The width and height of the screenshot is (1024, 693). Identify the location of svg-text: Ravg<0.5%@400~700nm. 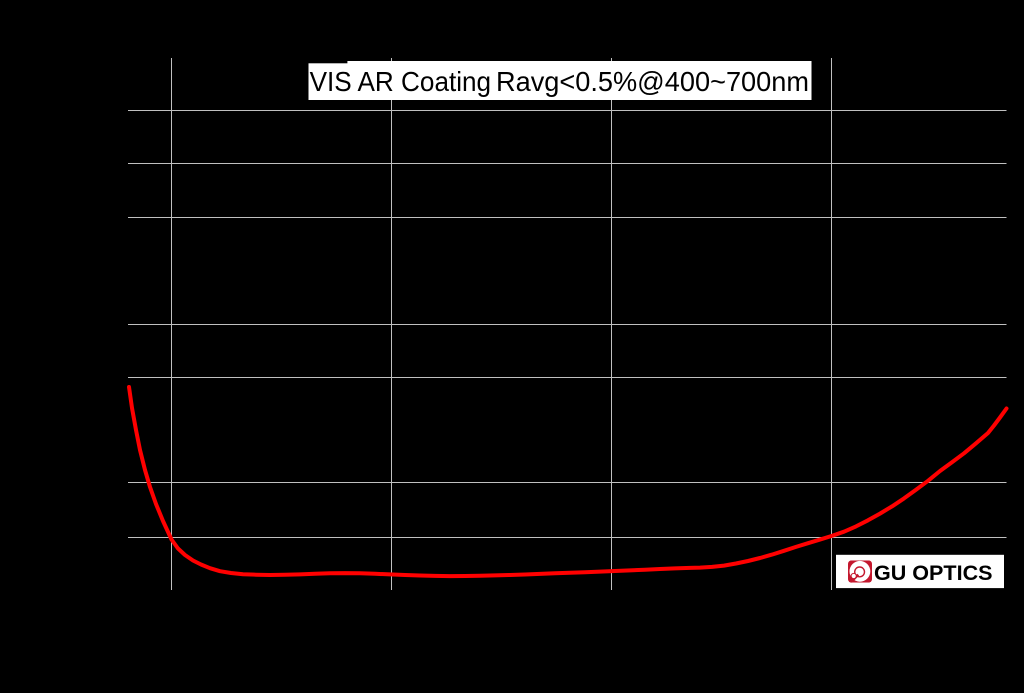
(652, 81).